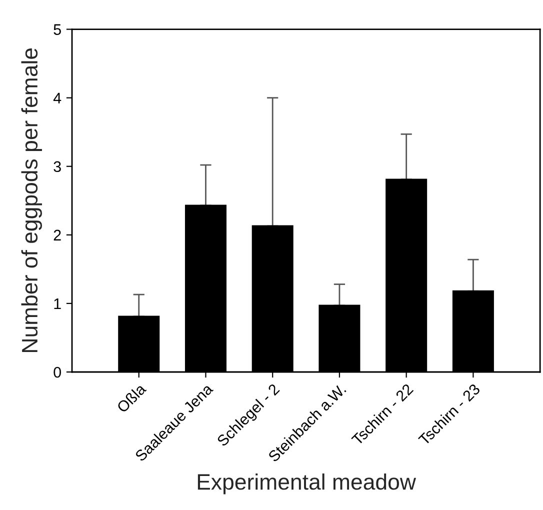  I want to click on y-tick-label: 2, so click(57, 235).